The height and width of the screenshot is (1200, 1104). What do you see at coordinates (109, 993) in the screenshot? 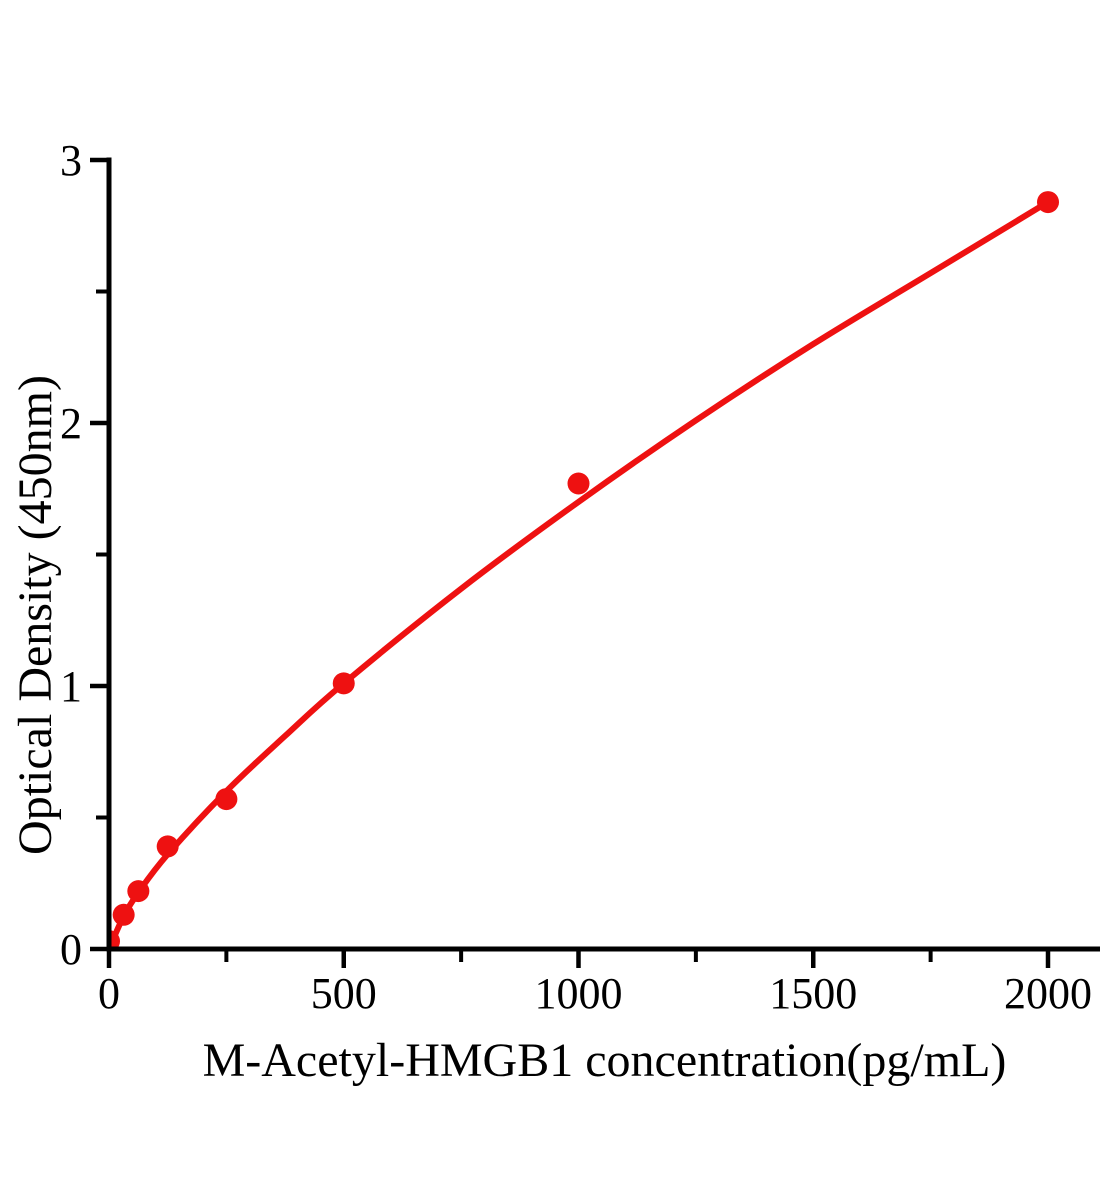
I see `x-tick-label: 0` at bounding box center [109, 993].